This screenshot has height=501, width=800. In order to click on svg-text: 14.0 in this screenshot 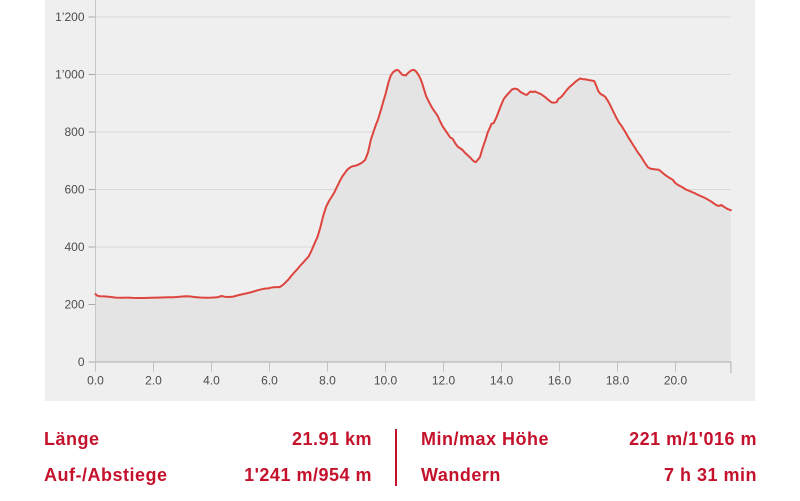, I will do `click(502, 381)`.